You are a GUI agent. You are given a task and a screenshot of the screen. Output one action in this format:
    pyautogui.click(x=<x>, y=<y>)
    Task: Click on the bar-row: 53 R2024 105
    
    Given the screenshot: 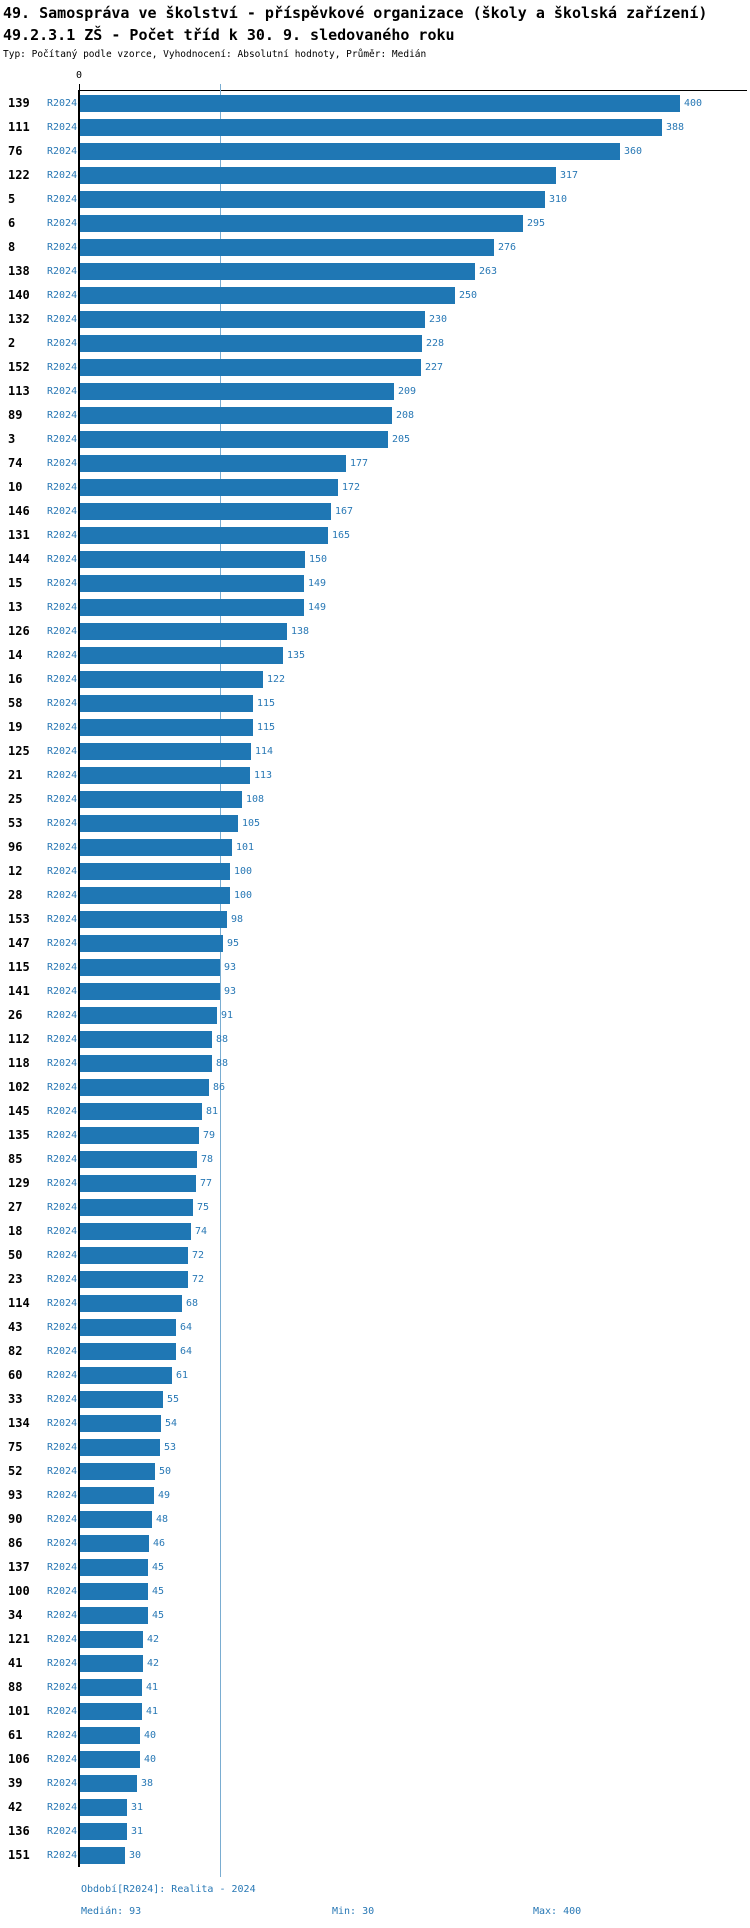 What is the action you would take?
    pyautogui.click(x=375, y=823)
    